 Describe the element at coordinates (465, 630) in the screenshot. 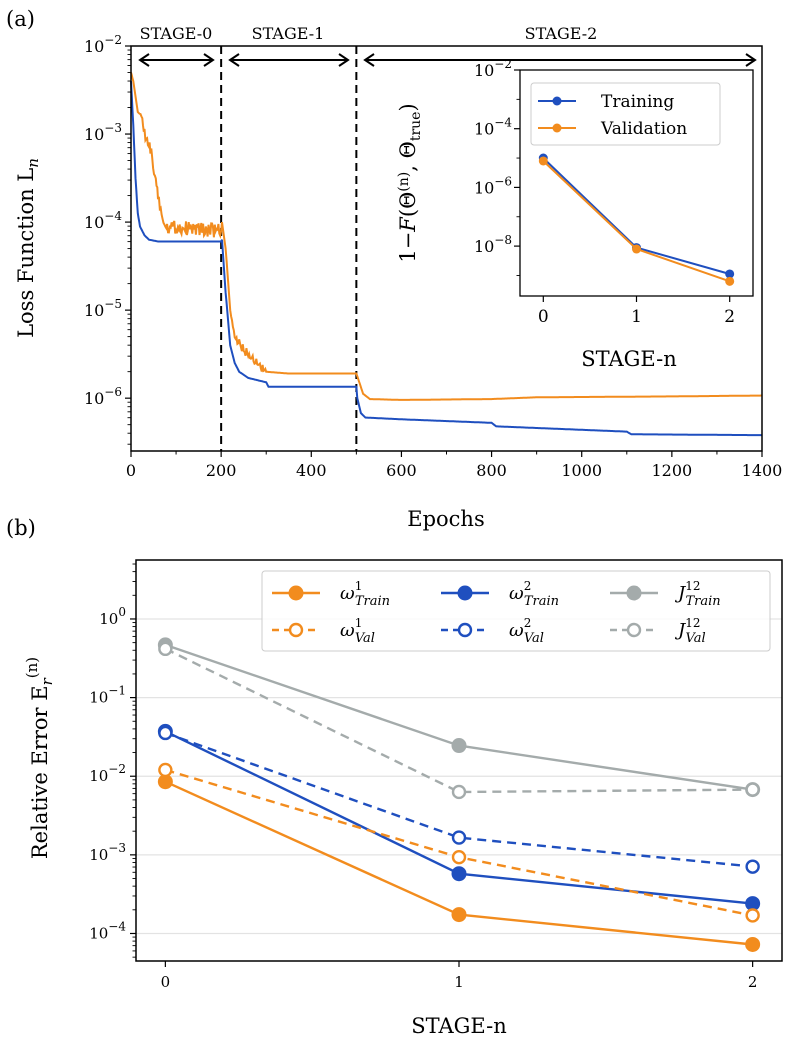

I see `legend-omega2_val-marker` at that location.